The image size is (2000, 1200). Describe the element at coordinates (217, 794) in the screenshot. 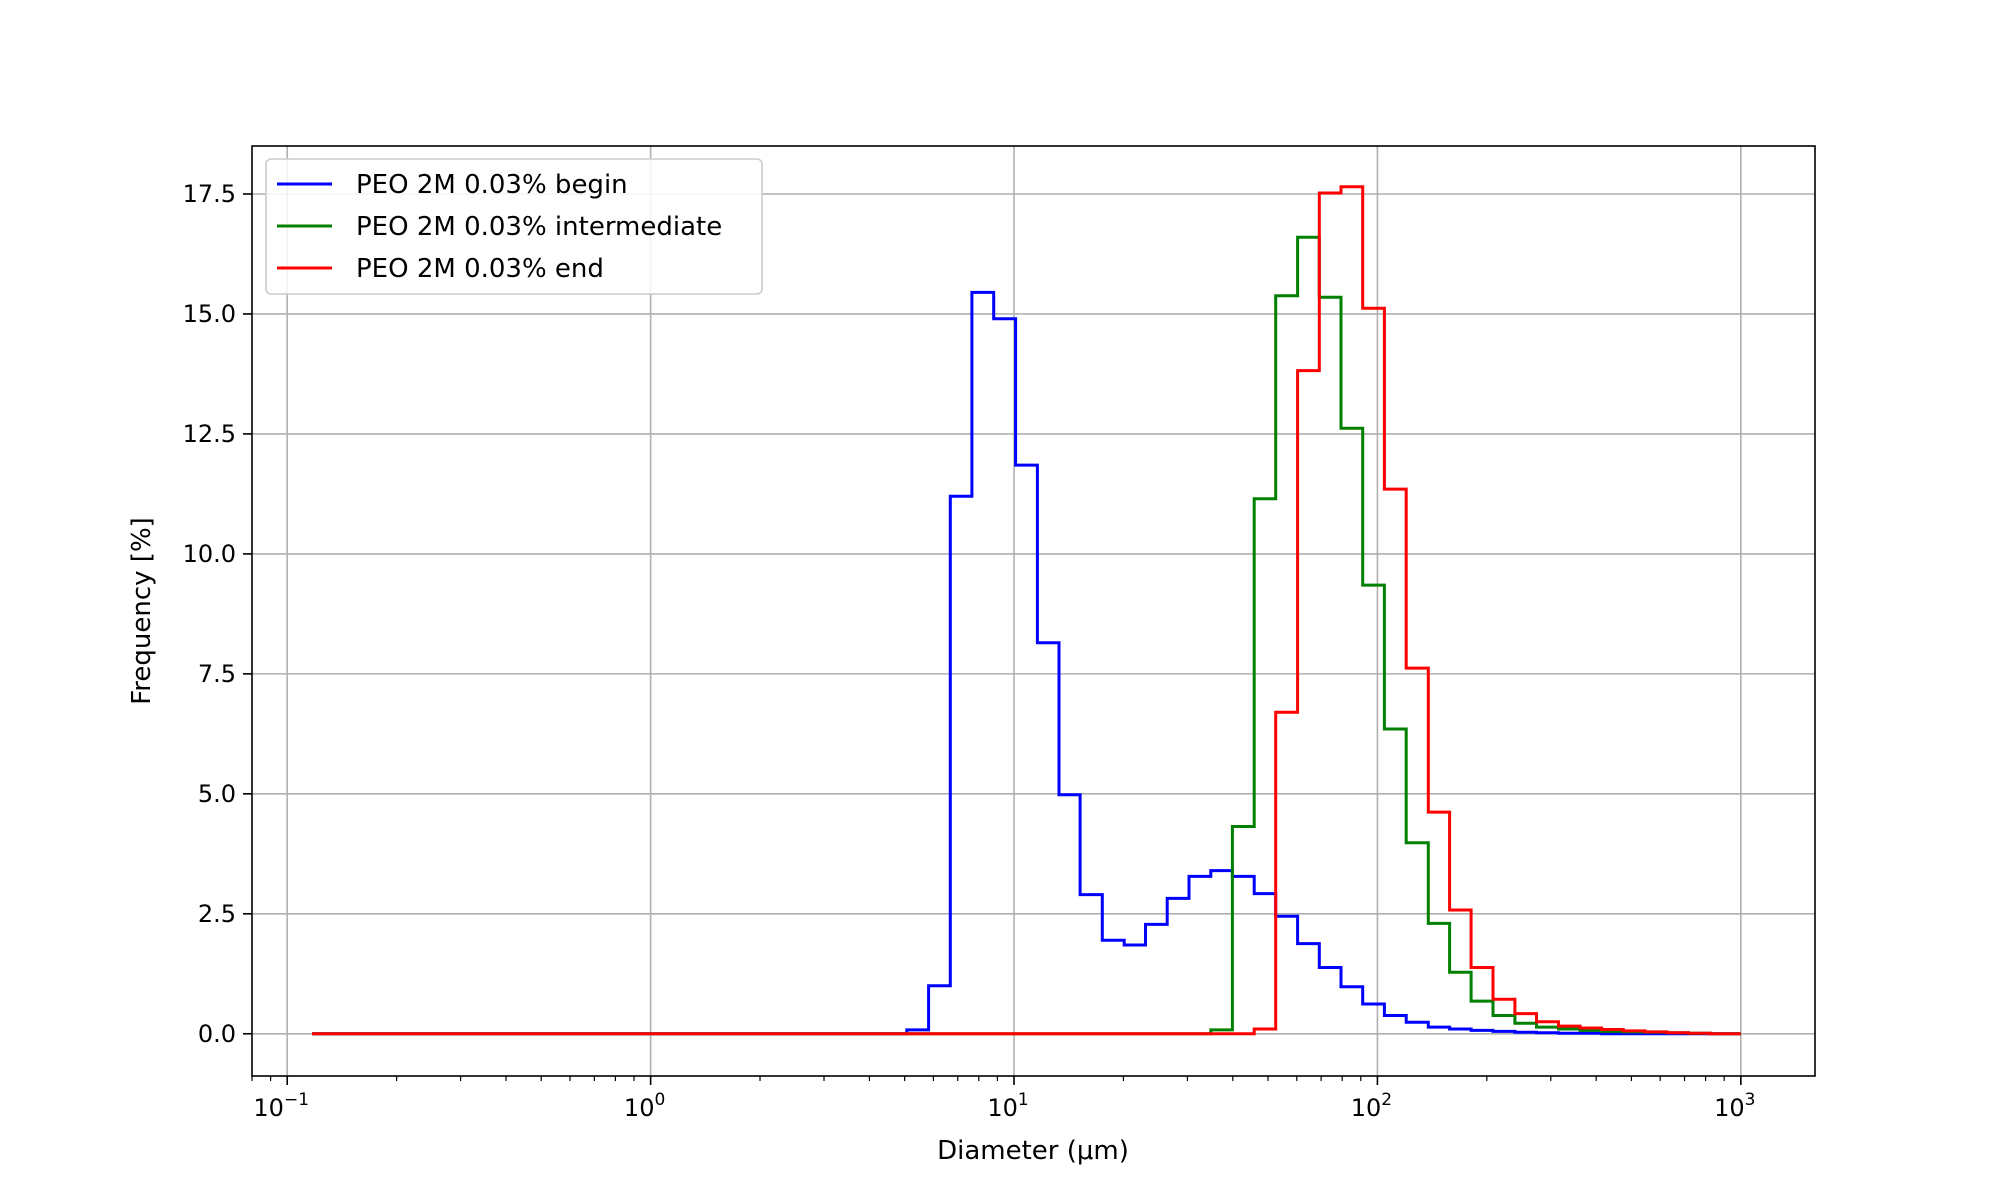

I see `y-tick-label: 5.0` at that location.